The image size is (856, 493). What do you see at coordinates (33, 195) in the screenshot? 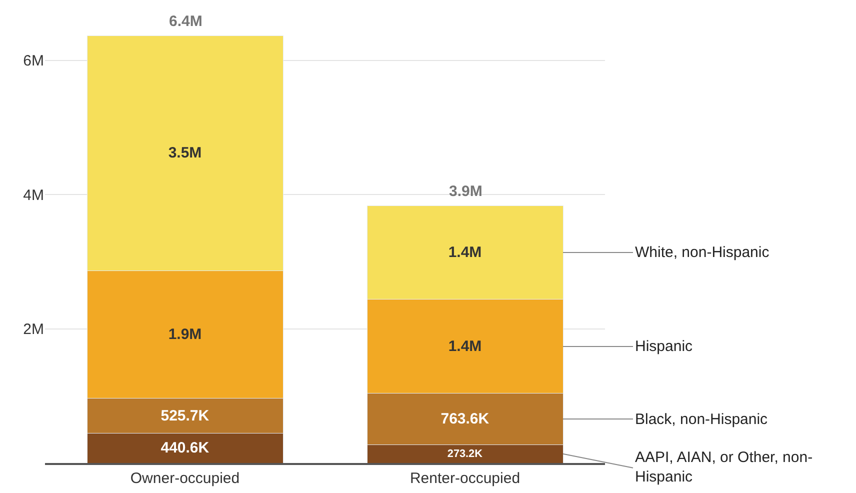
I see `y-tick-label: 4M` at bounding box center [33, 195].